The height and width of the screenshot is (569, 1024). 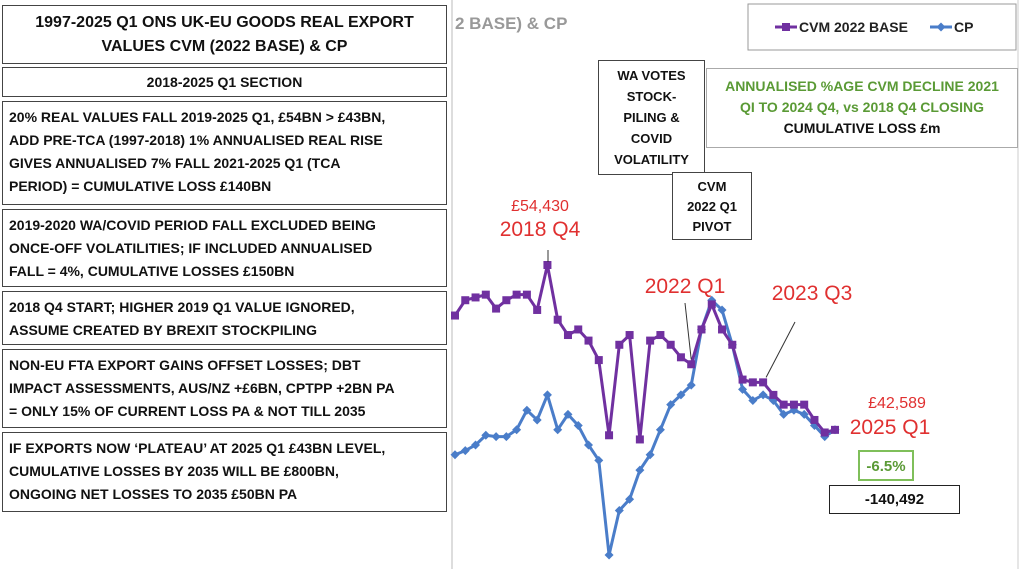 I want to click on note-line: ONGOING NET LOSSES TO 2035 £50BN PA, so click(x=153, y=494).